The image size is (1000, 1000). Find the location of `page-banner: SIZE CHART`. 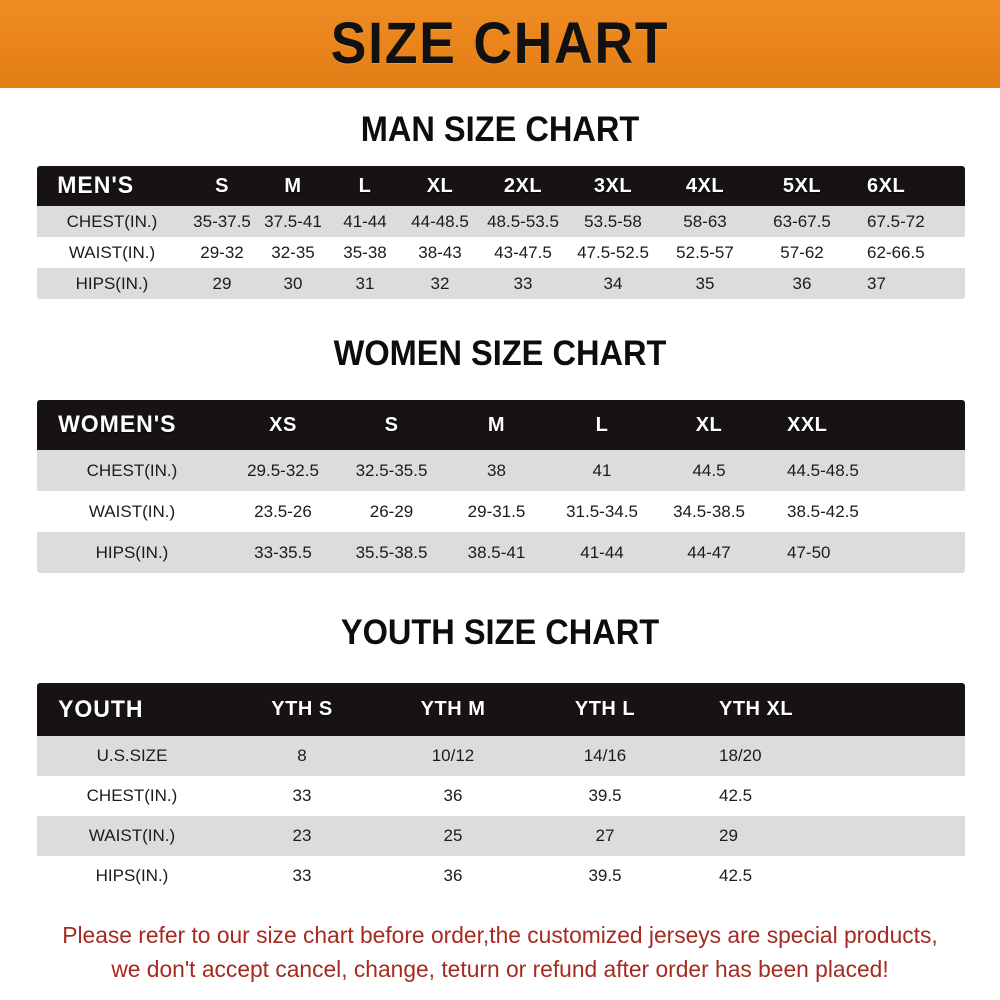

page-banner: SIZE CHART is located at coordinates (500, 44).